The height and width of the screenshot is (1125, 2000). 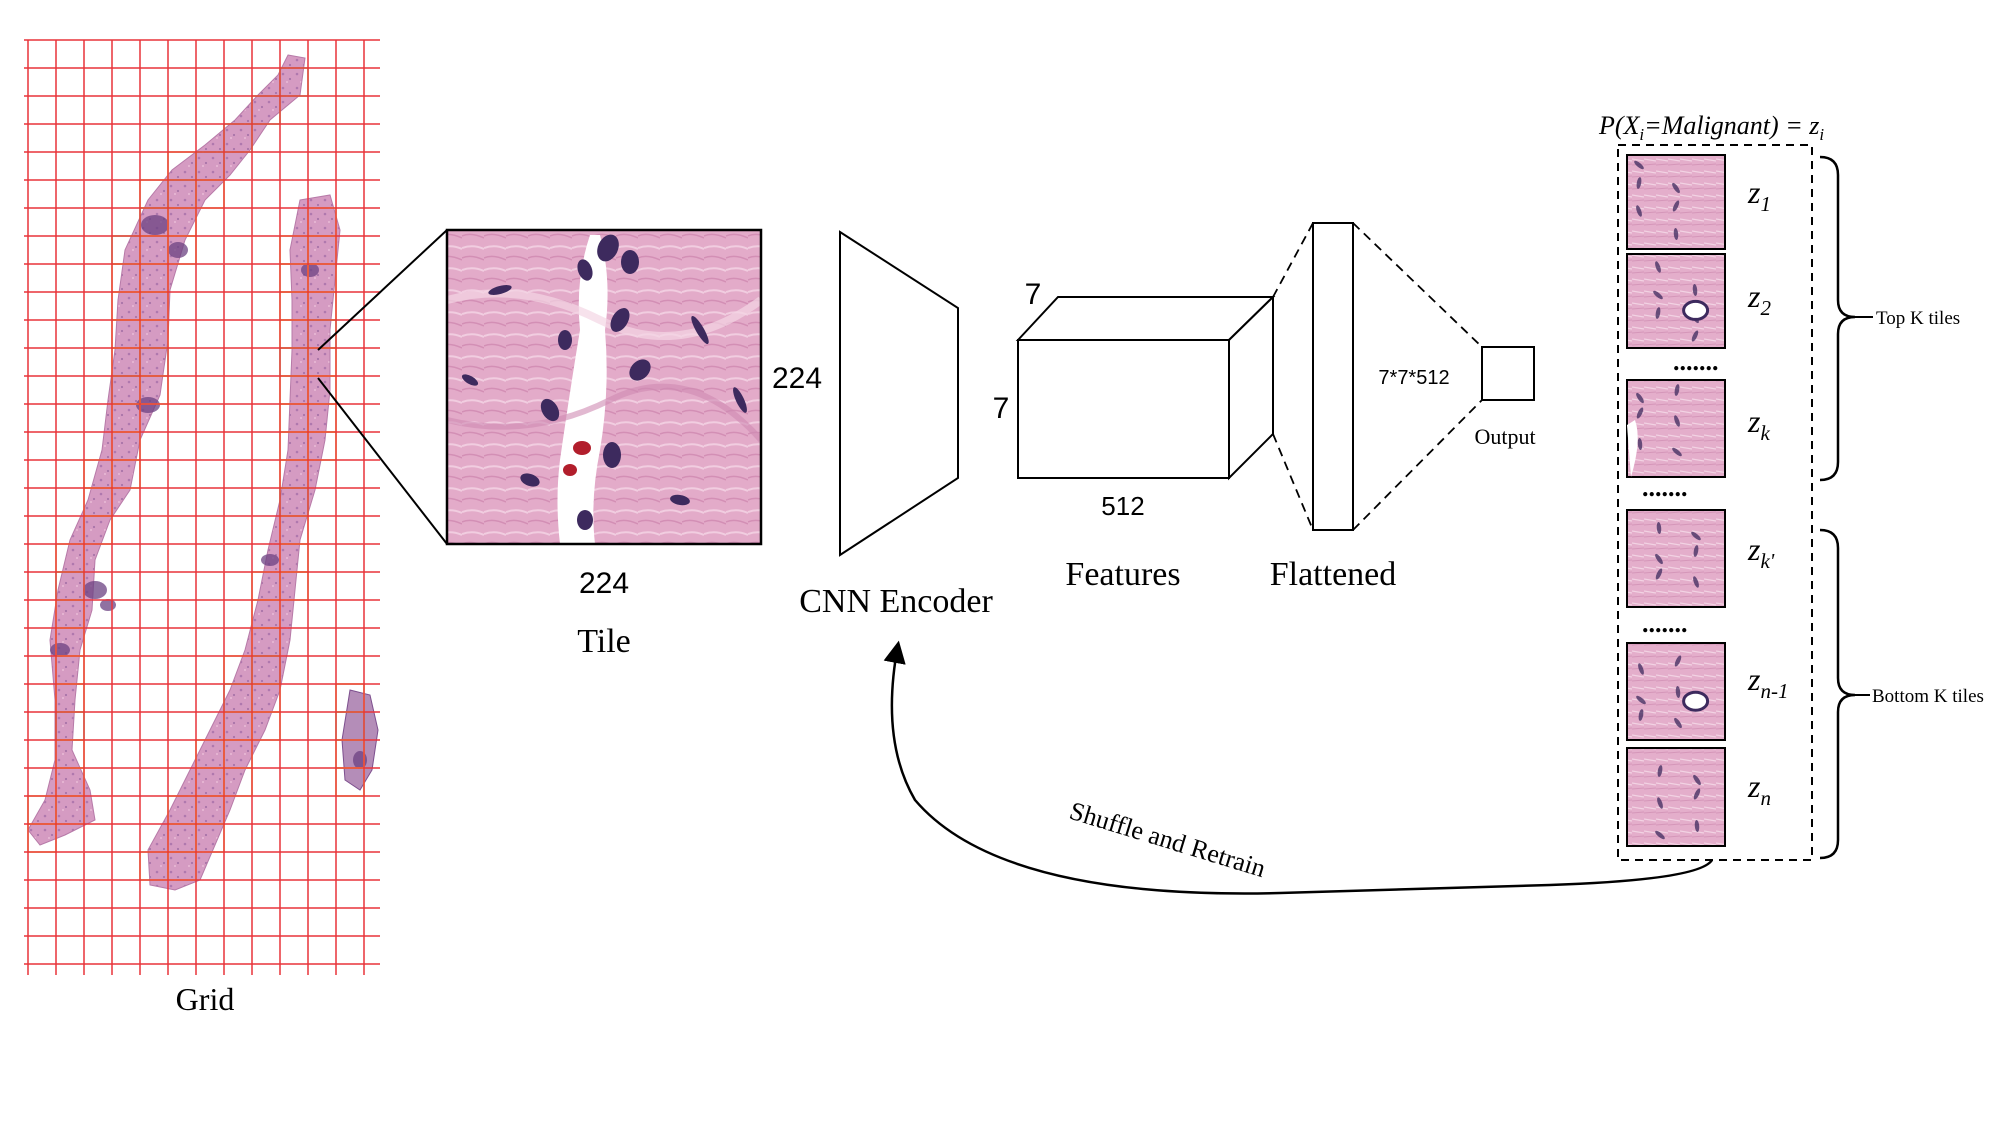 I want to click on features-bottom-label: 512, so click(x=1122, y=506).